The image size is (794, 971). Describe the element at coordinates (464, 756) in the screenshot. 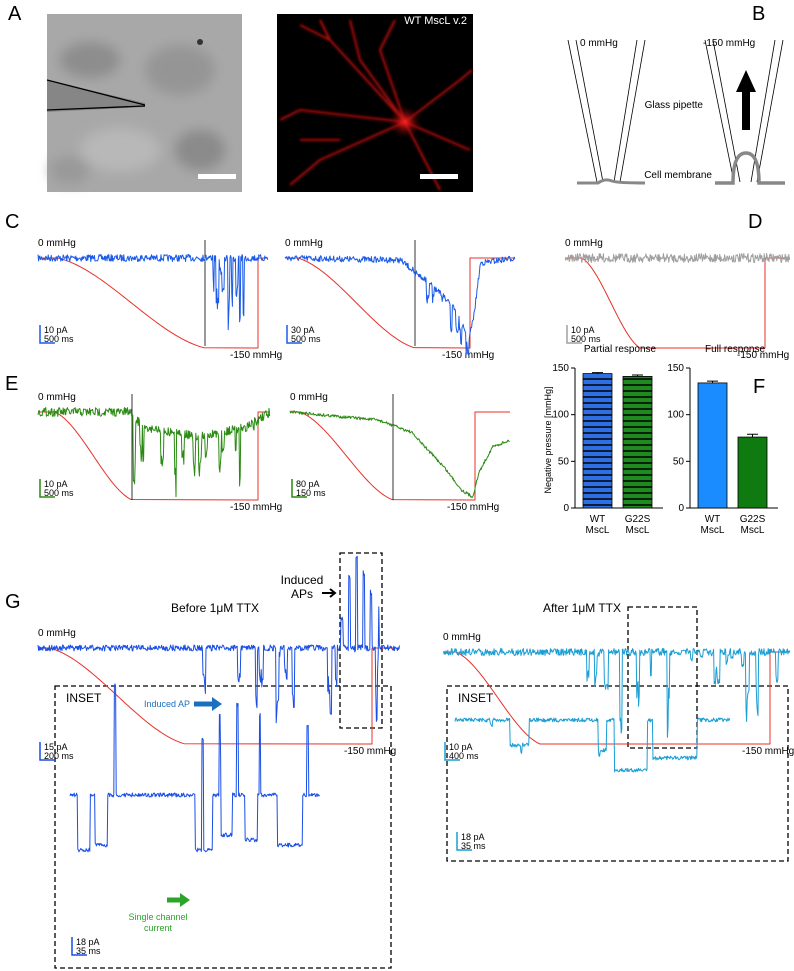

I see `scale-label: 400 ms` at that location.